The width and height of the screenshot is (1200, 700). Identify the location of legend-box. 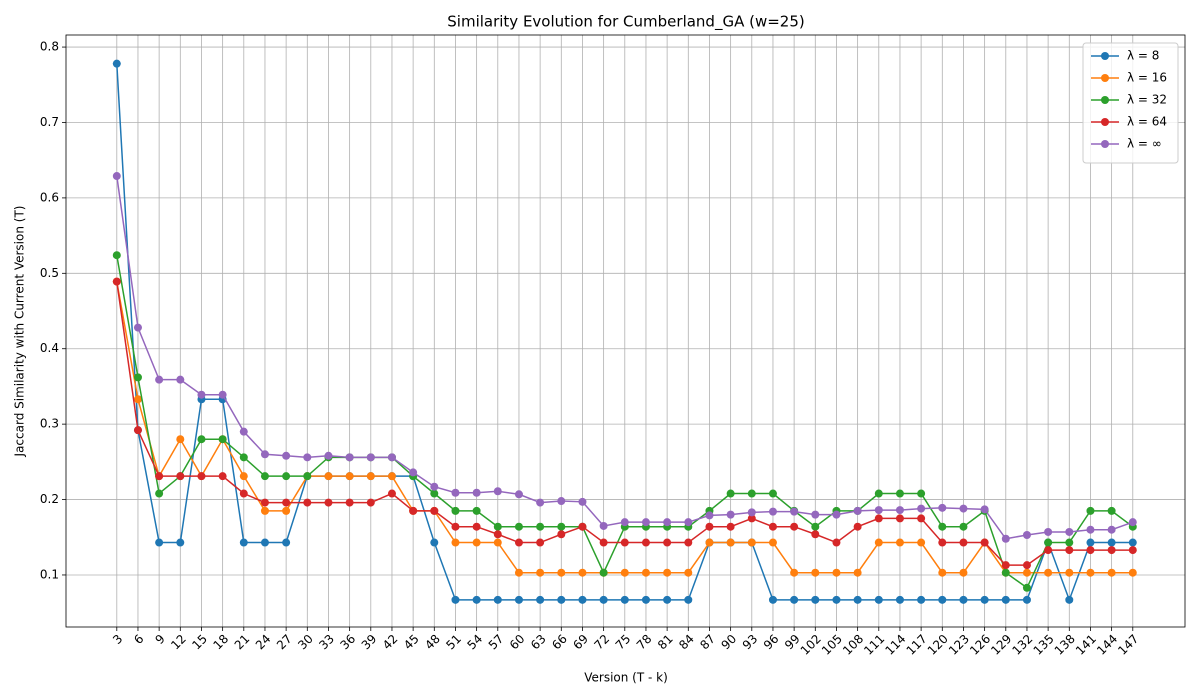
(1130, 103).